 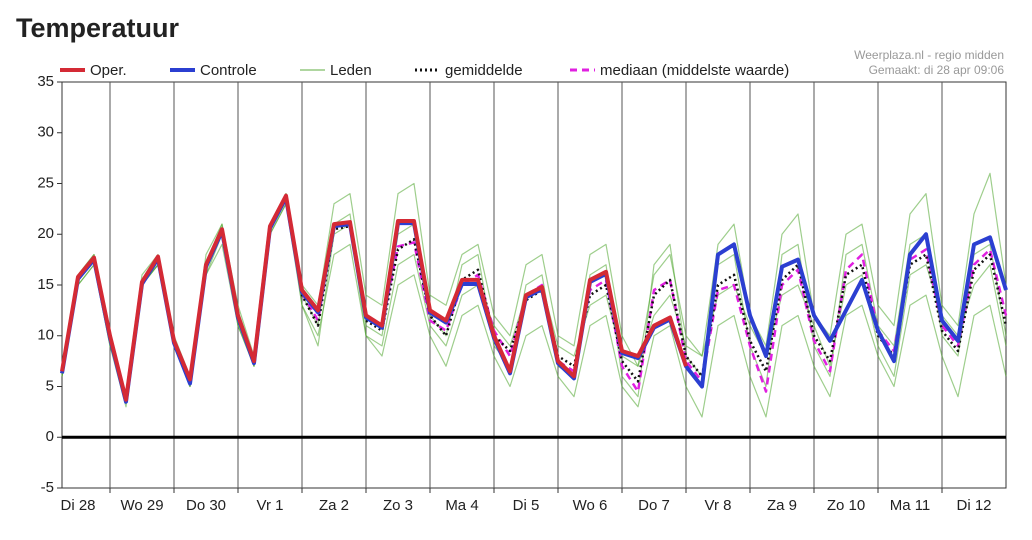 I want to click on legend-label: Leden, so click(x=351, y=70).